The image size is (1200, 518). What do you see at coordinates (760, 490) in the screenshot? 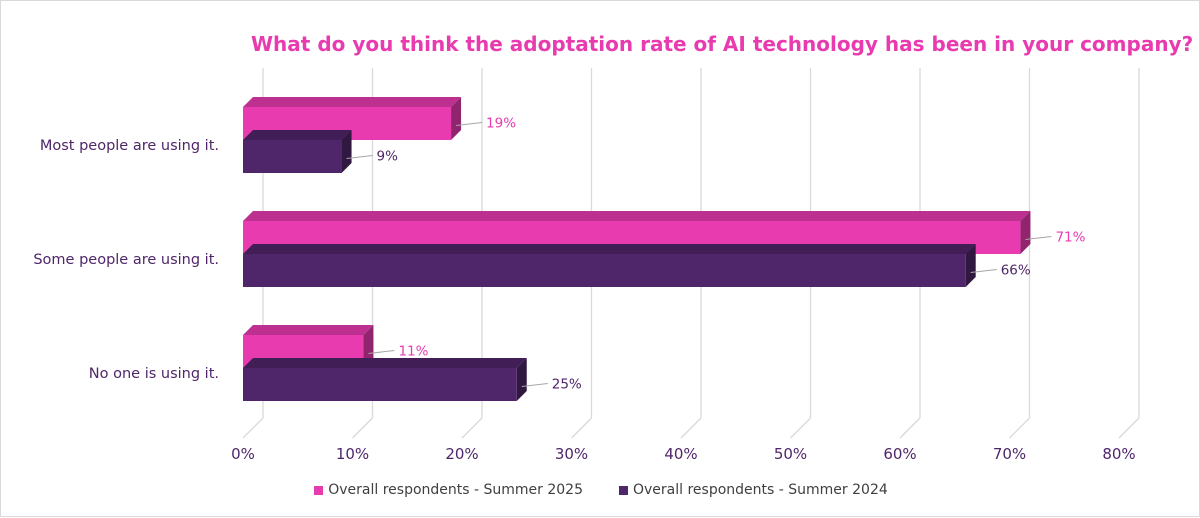
I see `legend-label-2024: Overall respondents - Summer 2024` at bounding box center [760, 490].